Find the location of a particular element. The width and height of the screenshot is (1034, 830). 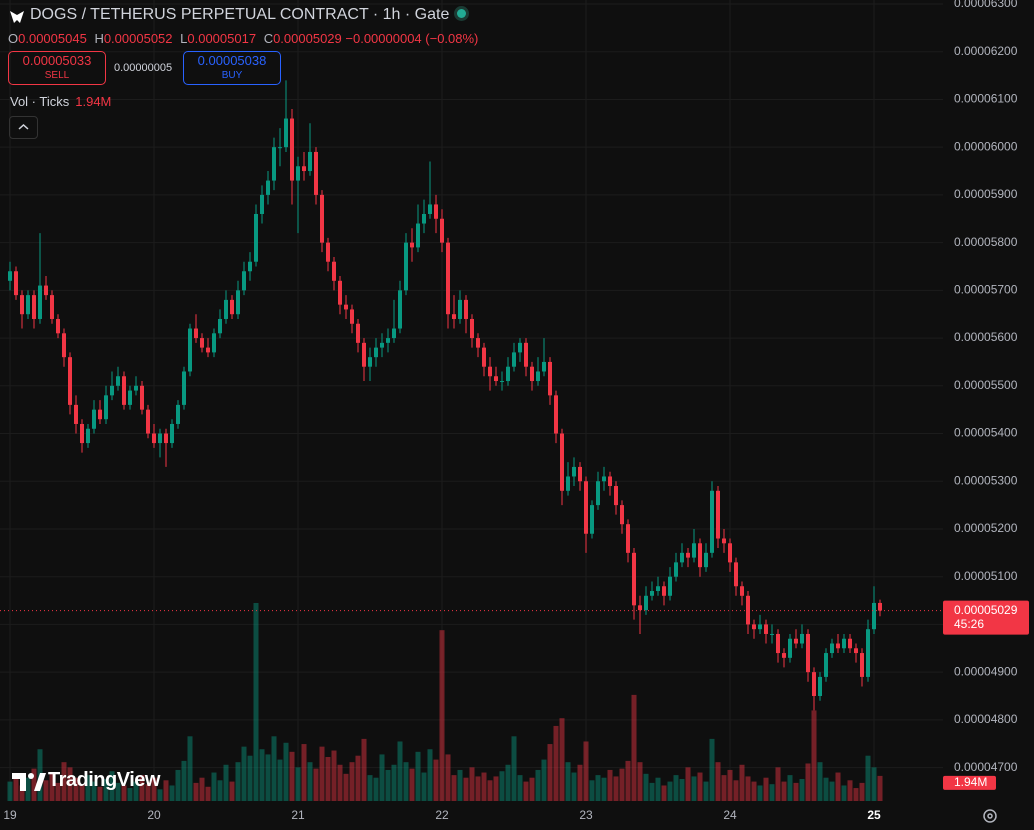

collapse-button is located at coordinates (23, 127).